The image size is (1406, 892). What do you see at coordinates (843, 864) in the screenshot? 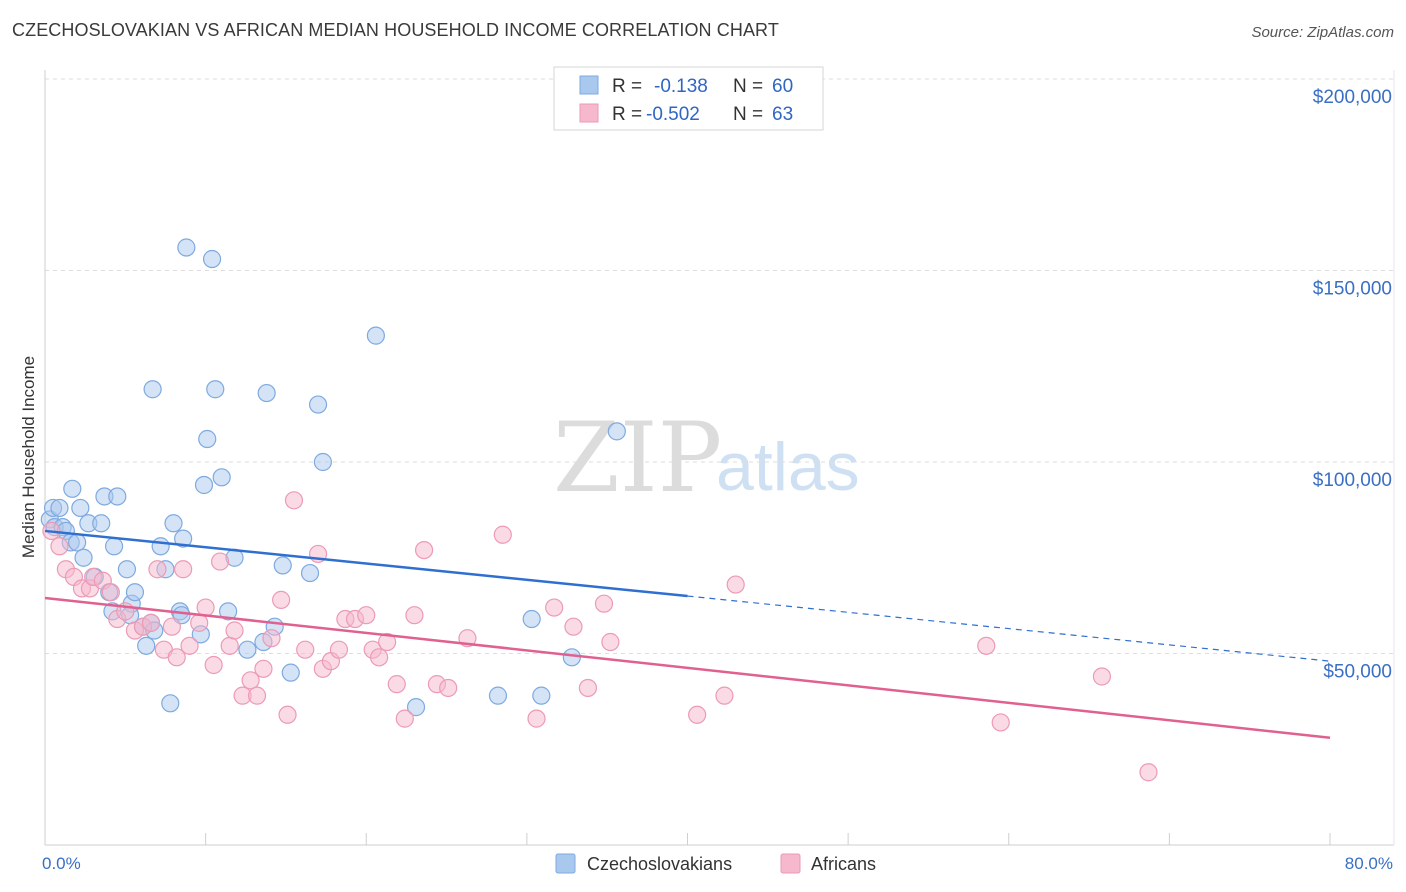
I see `bottom-legend-africans: Africans` at bounding box center [843, 864].